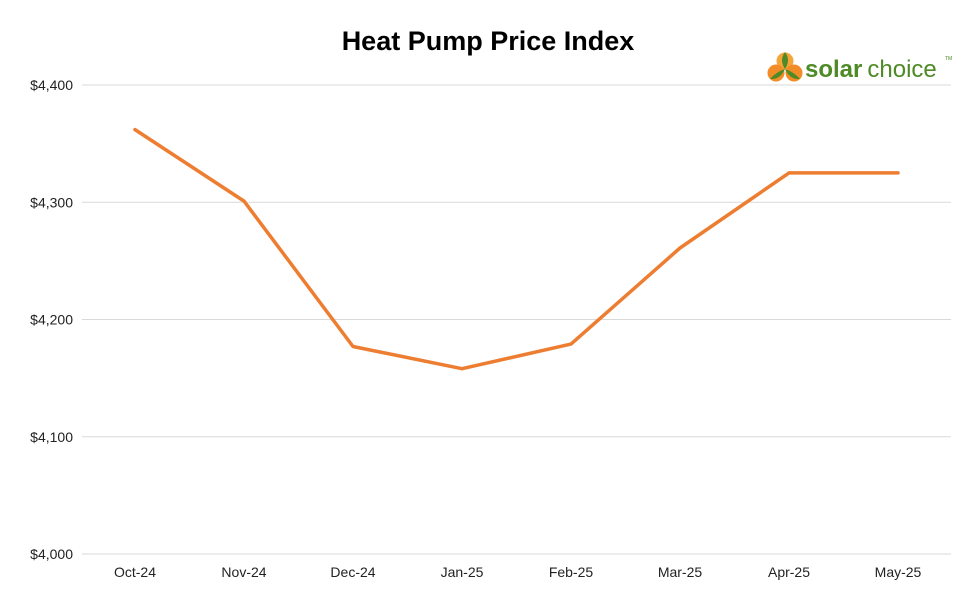 This screenshot has height=601, width=977. What do you see at coordinates (51, 85) in the screenshot?
I see `y-tick-label: $4,400` at bounding box center [51, 85].